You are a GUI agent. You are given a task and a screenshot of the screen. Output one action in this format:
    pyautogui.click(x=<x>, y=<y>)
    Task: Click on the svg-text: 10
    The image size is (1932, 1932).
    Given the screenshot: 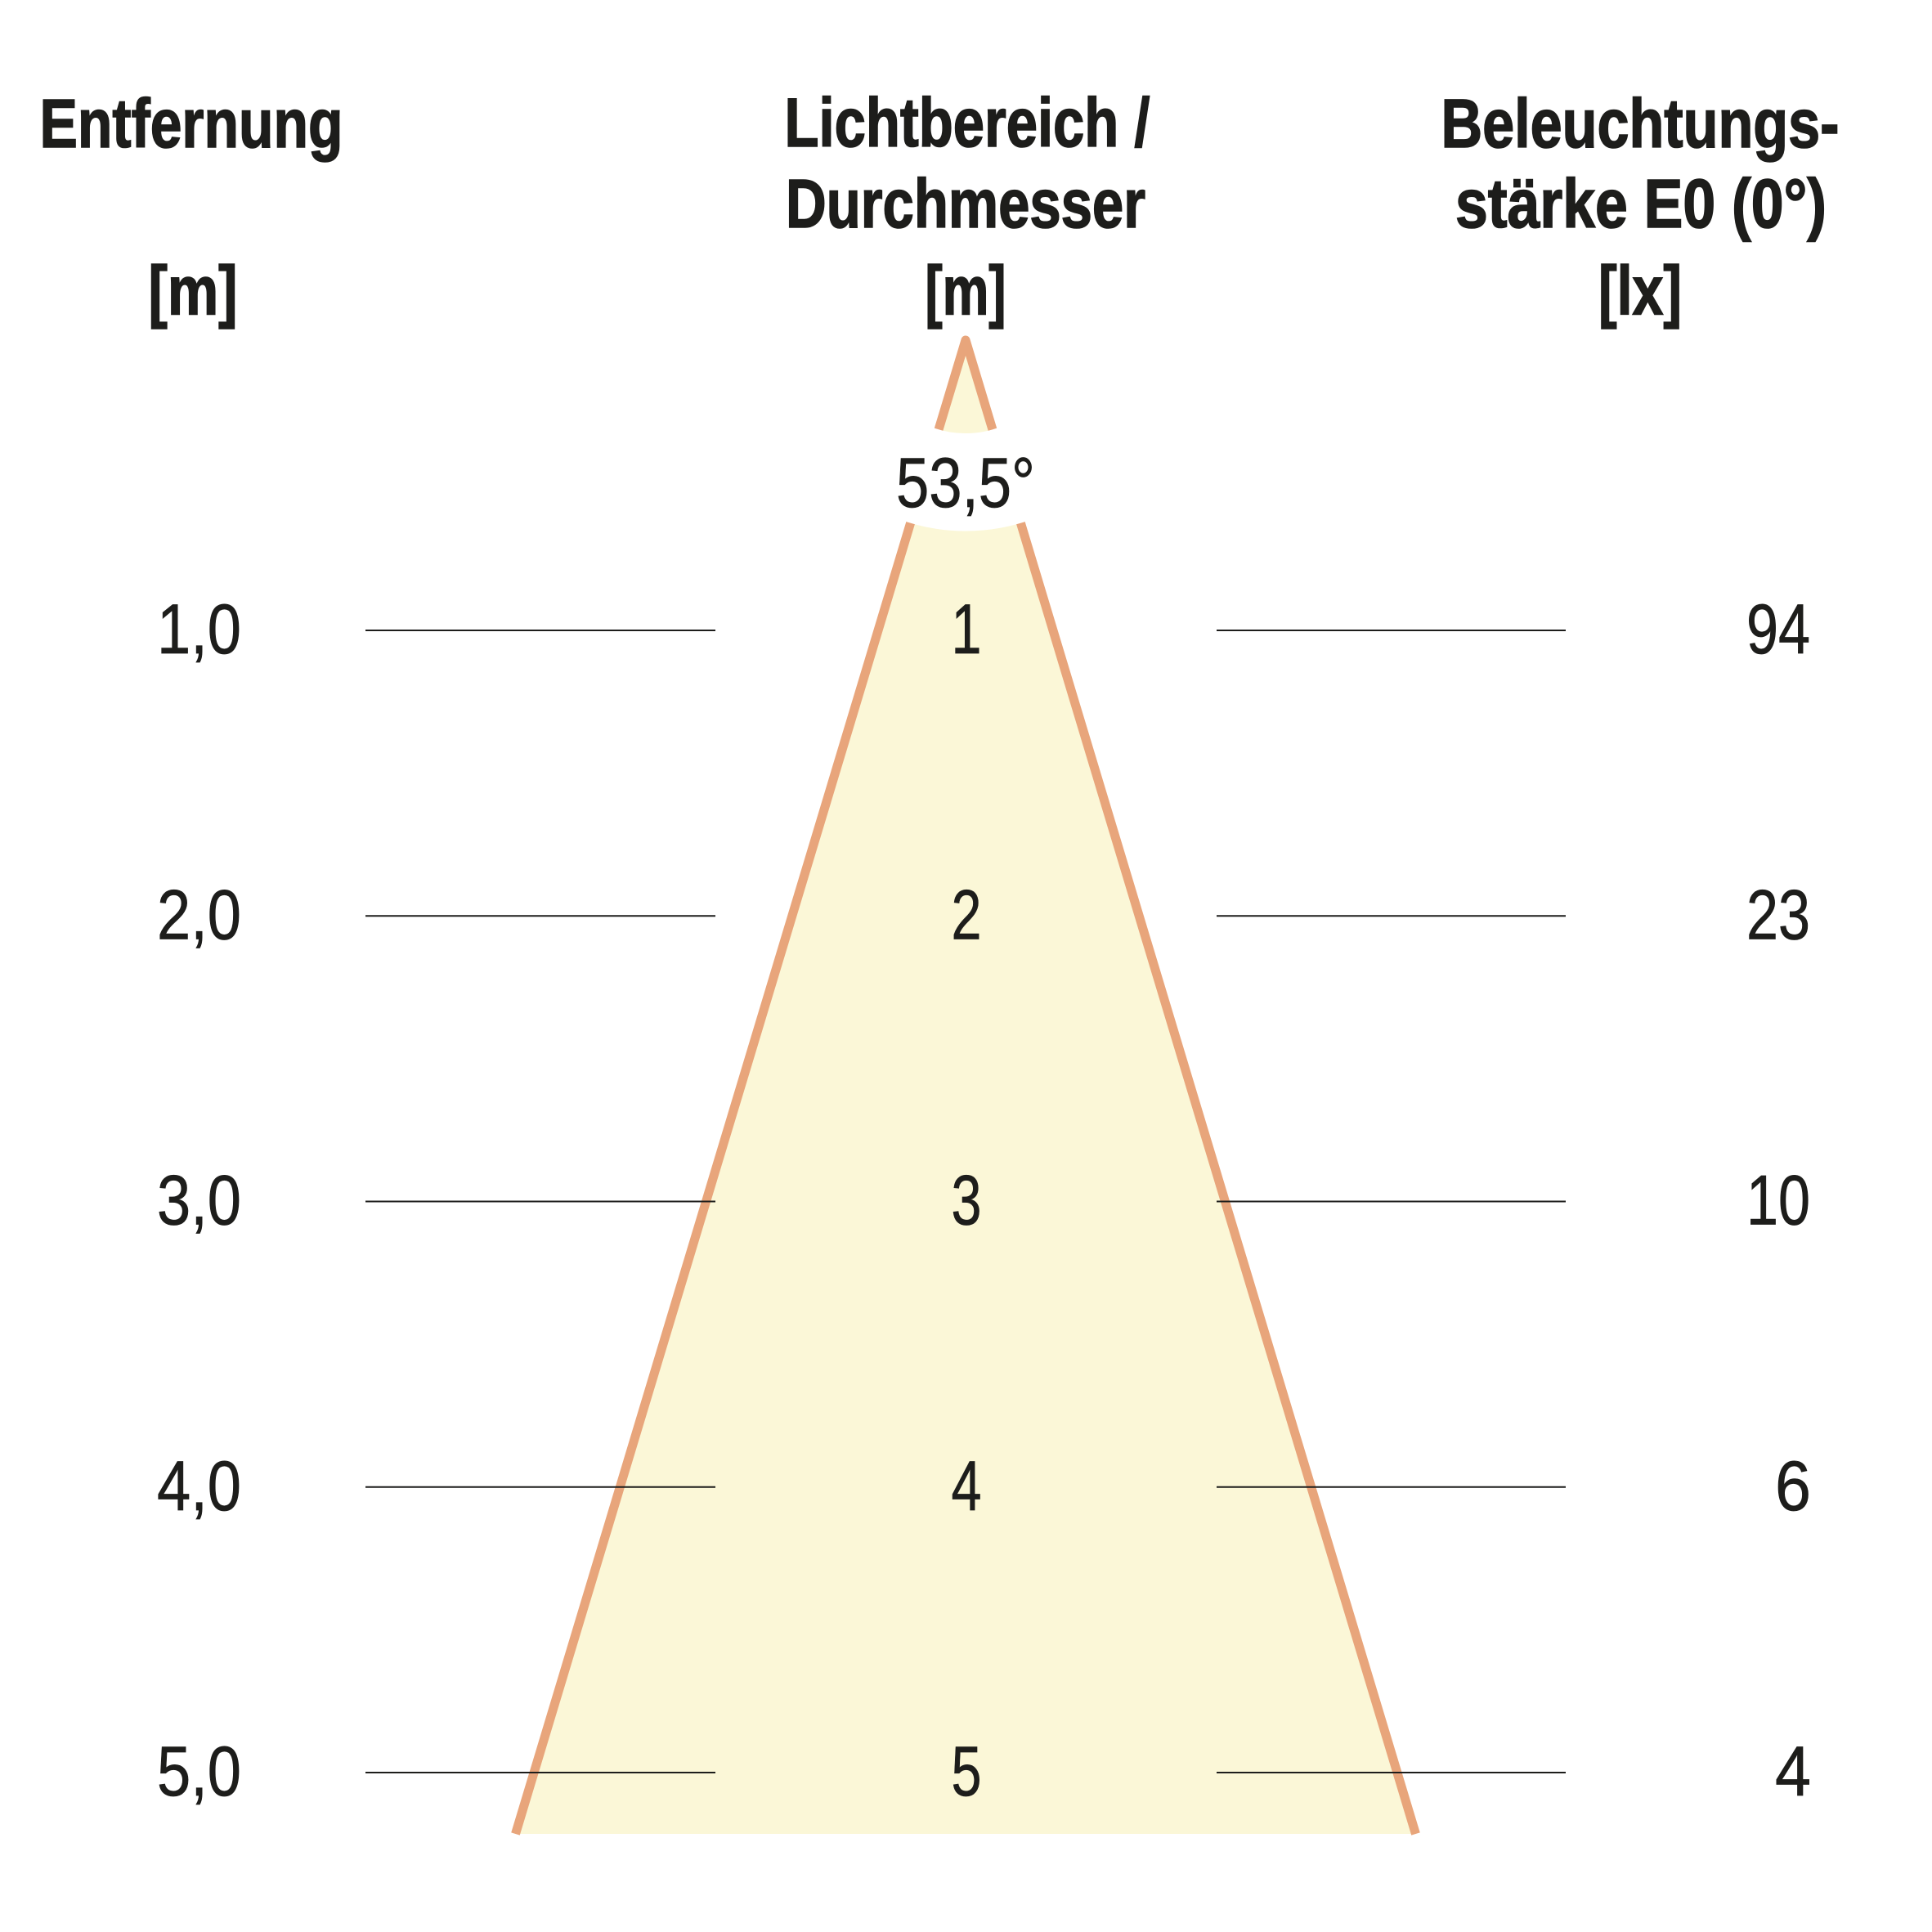 What is the action you would take?
    pyautogui.click(x=1778, y=1201)
    